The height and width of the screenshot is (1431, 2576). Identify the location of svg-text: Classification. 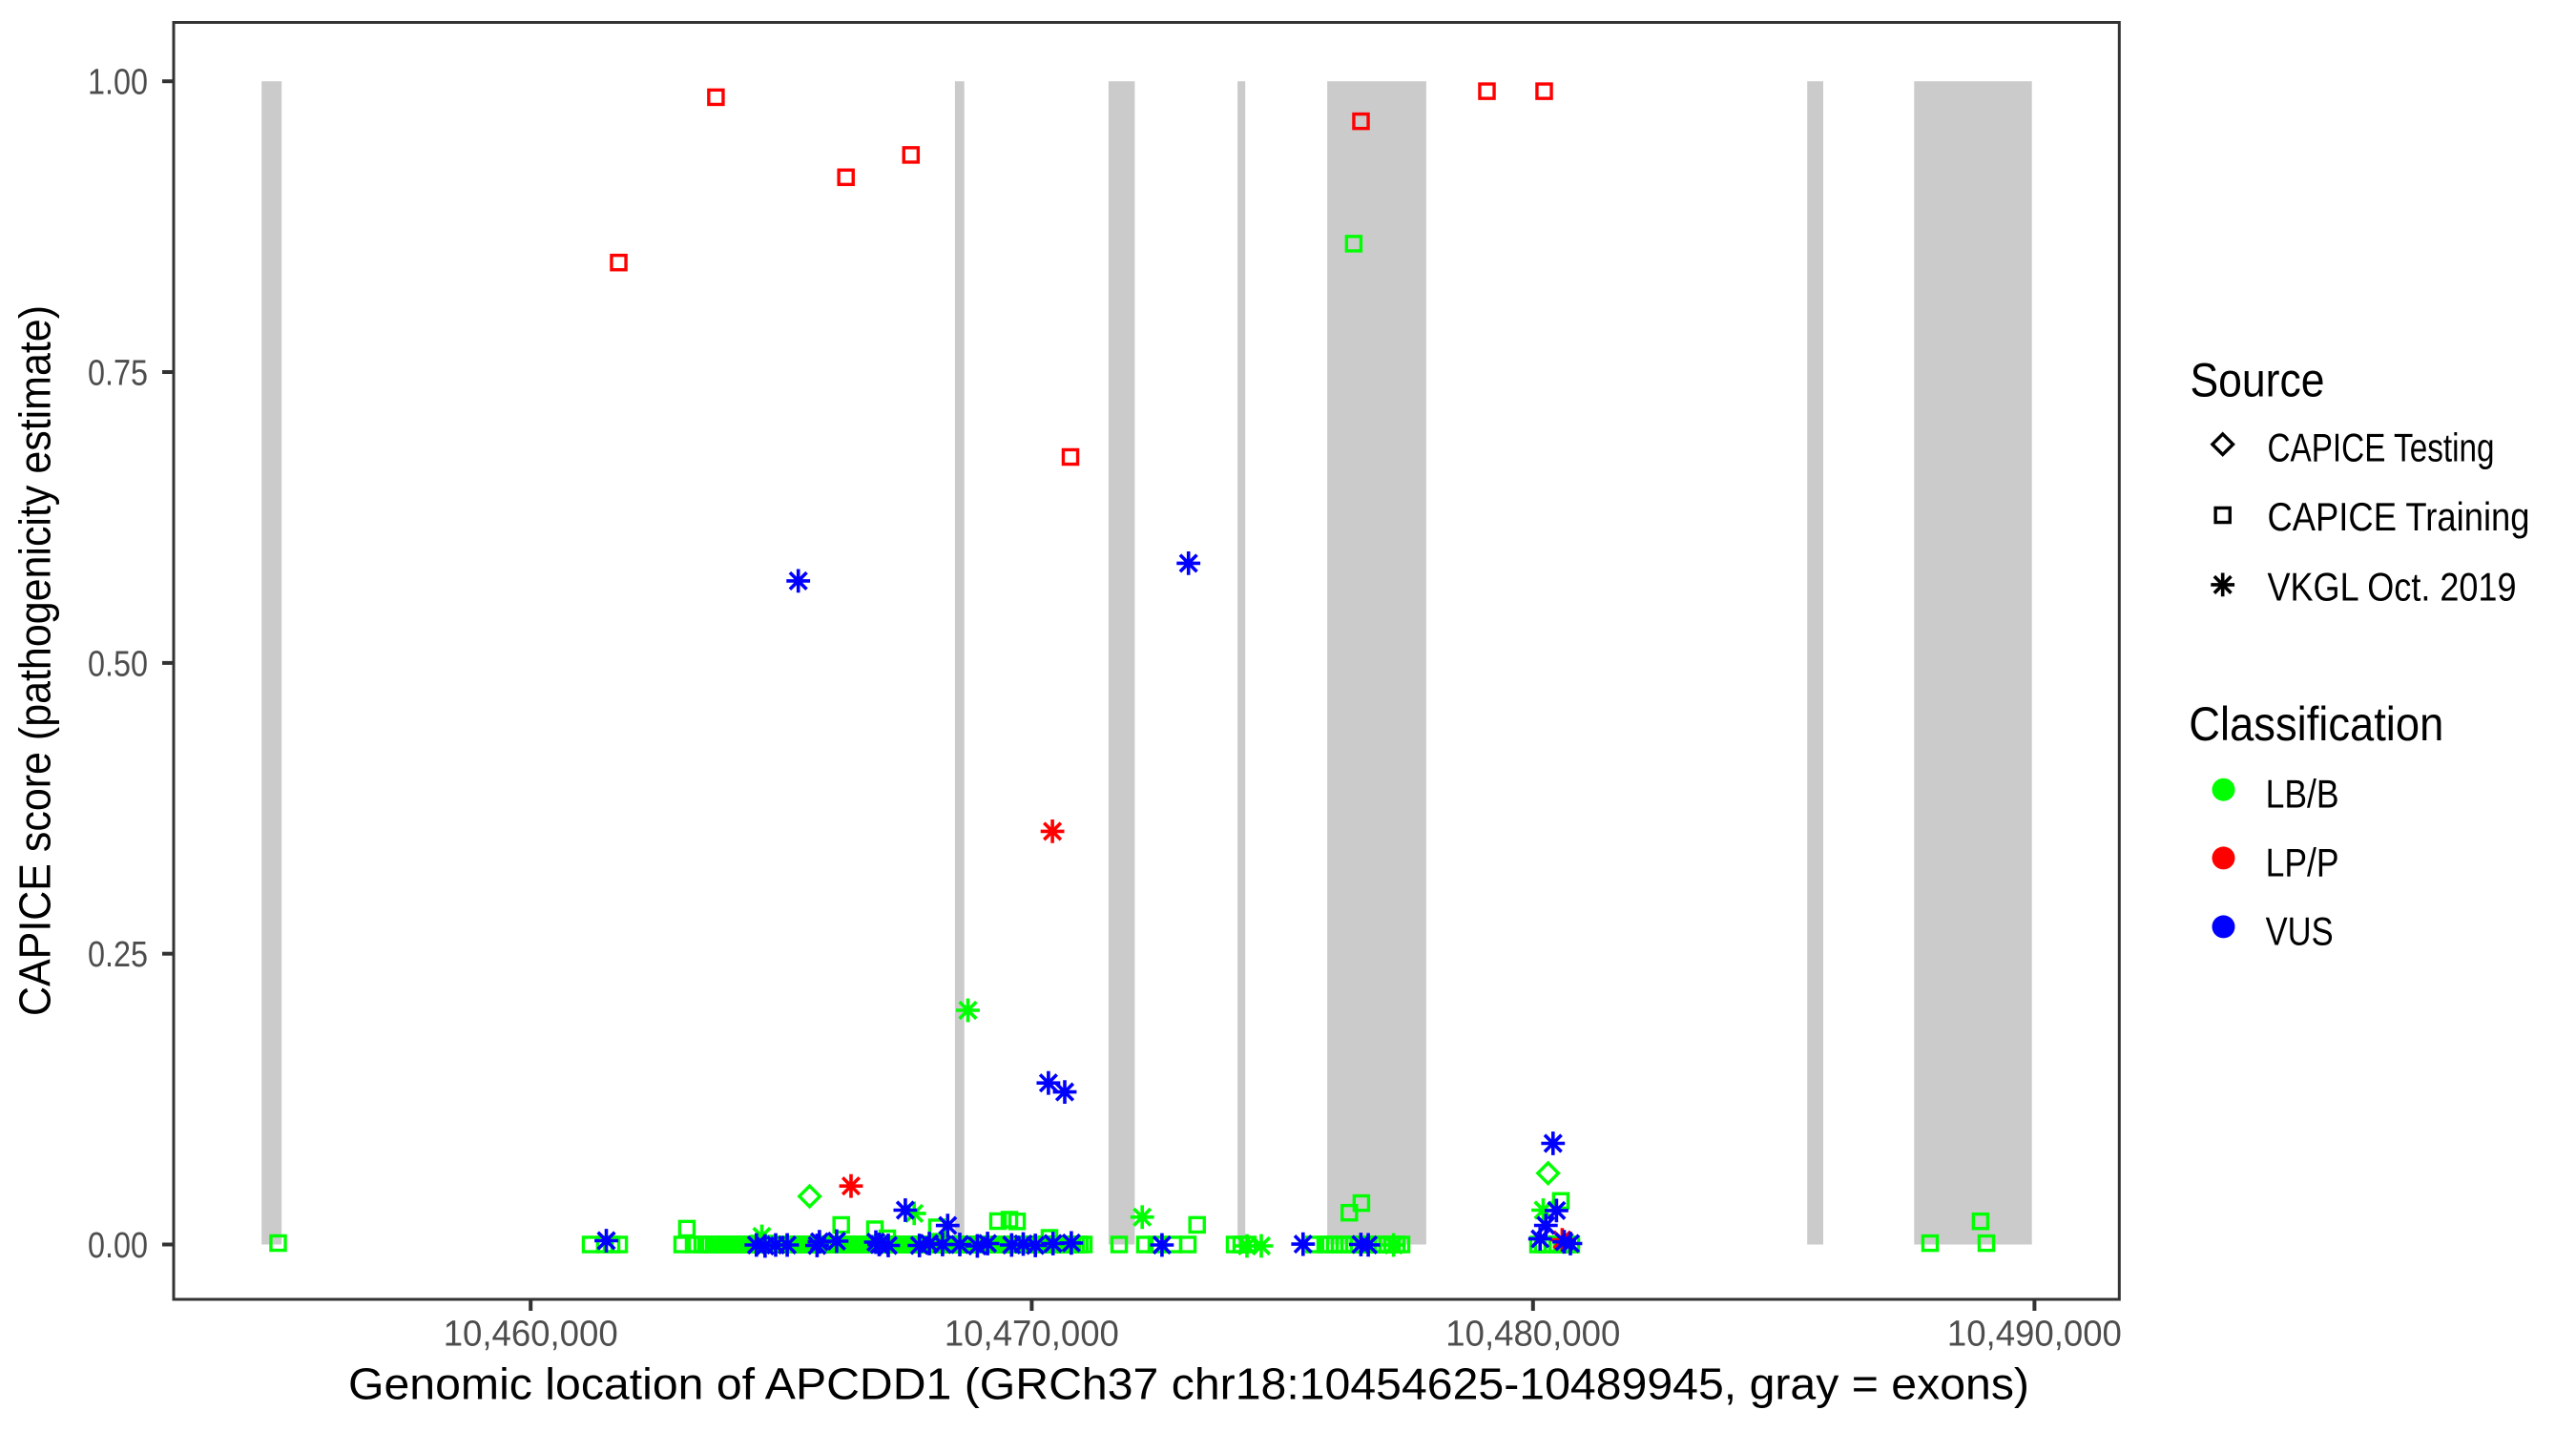
(2316, 724).